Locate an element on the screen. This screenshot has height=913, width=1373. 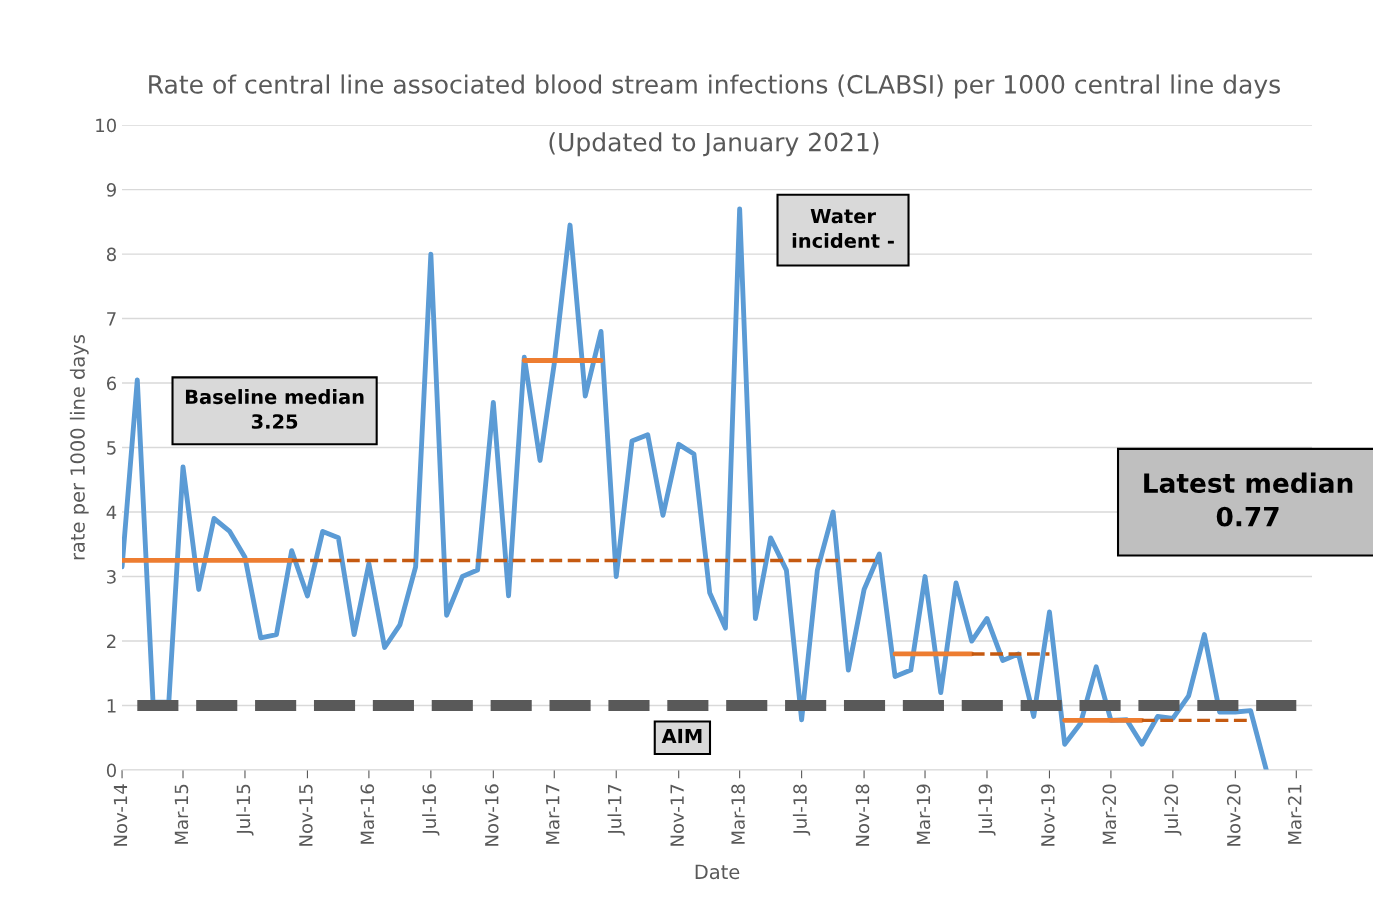
x-tick-label: Nov-17 is located at coordinates (677, 815).